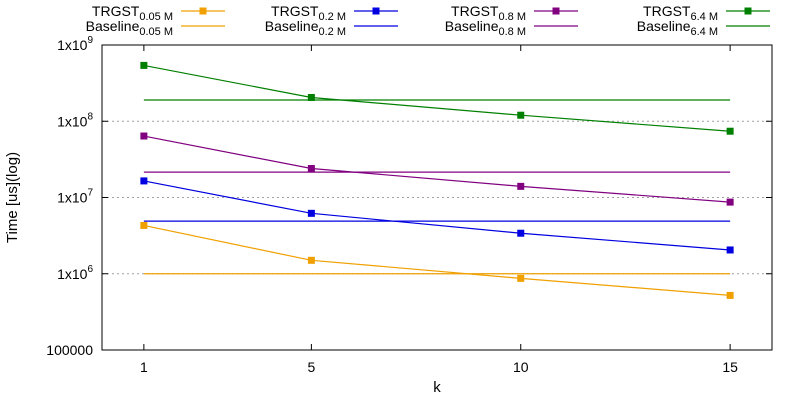 Image resolution: width=800 pixels, height=405 pixels. I want to click on x-tick-label: 1, so click(144, 367).